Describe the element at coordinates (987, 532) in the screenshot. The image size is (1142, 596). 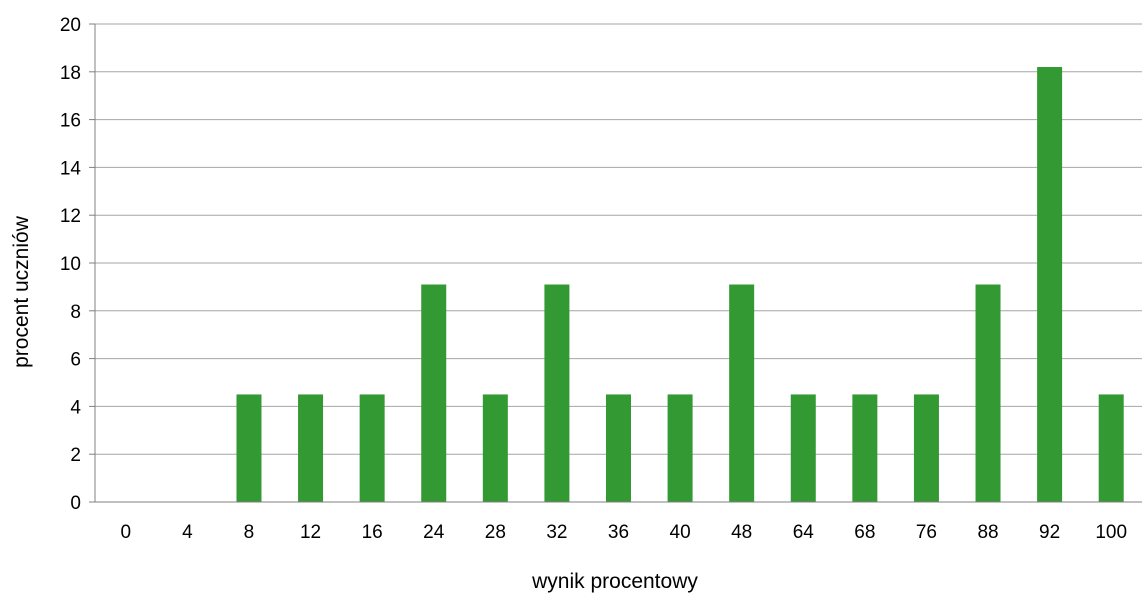
I see `x-tick-label: 88` at that location.